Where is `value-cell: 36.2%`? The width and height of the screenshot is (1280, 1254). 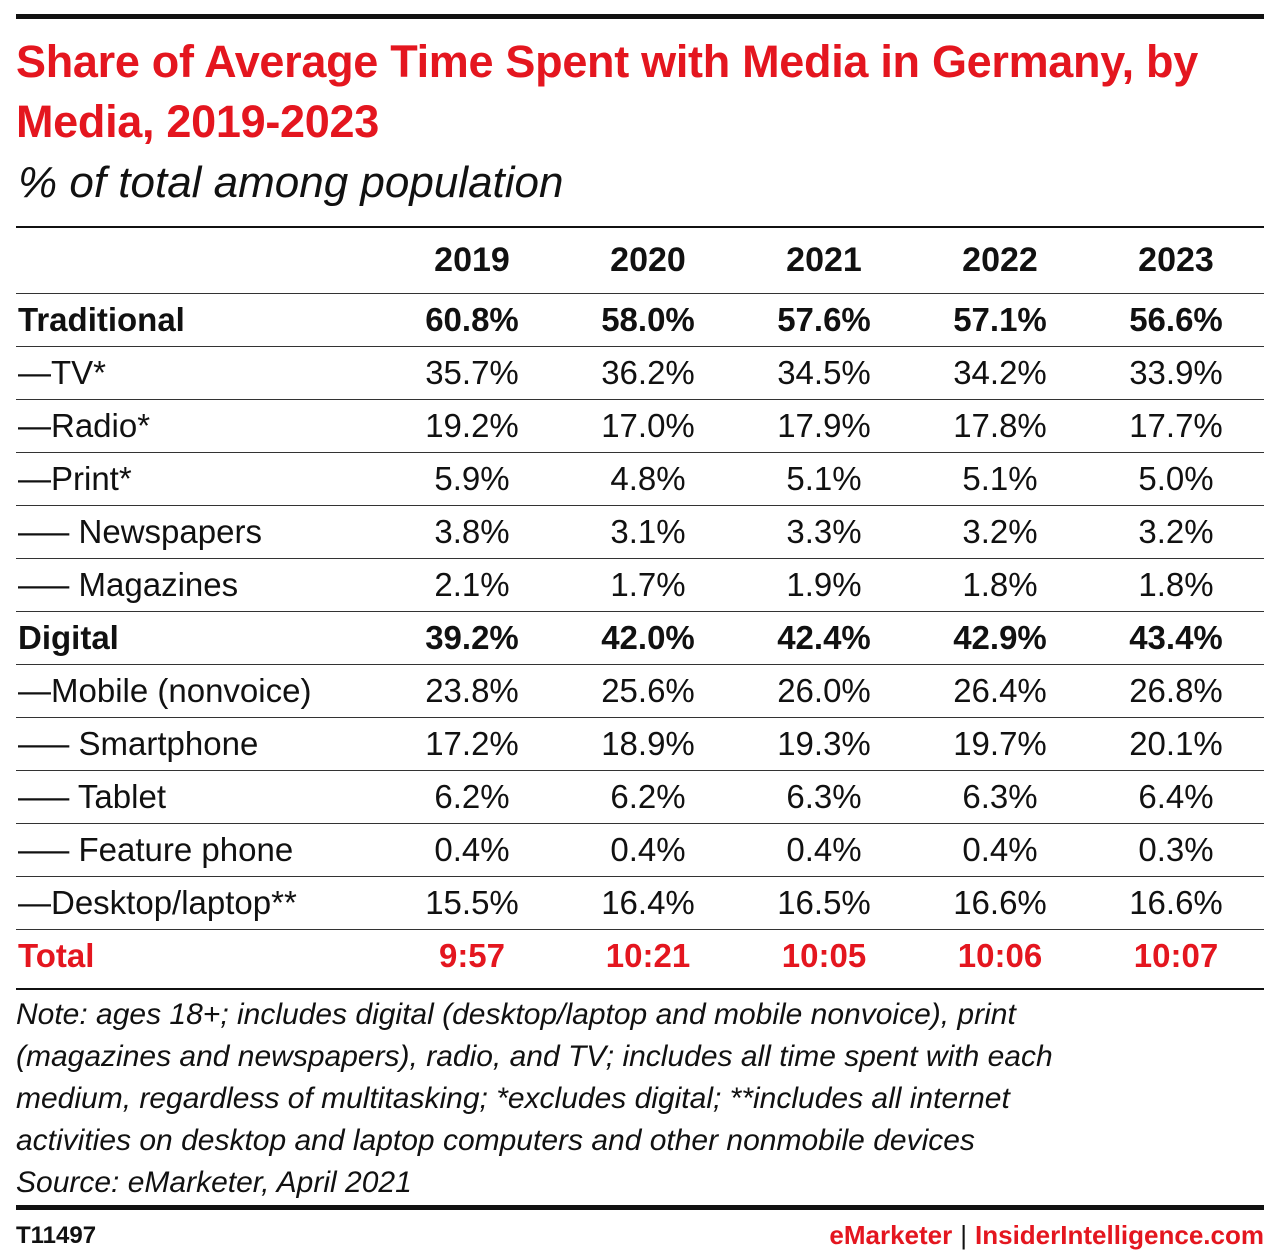
value-cell: 36.2% is located at coordinates (648, 372).